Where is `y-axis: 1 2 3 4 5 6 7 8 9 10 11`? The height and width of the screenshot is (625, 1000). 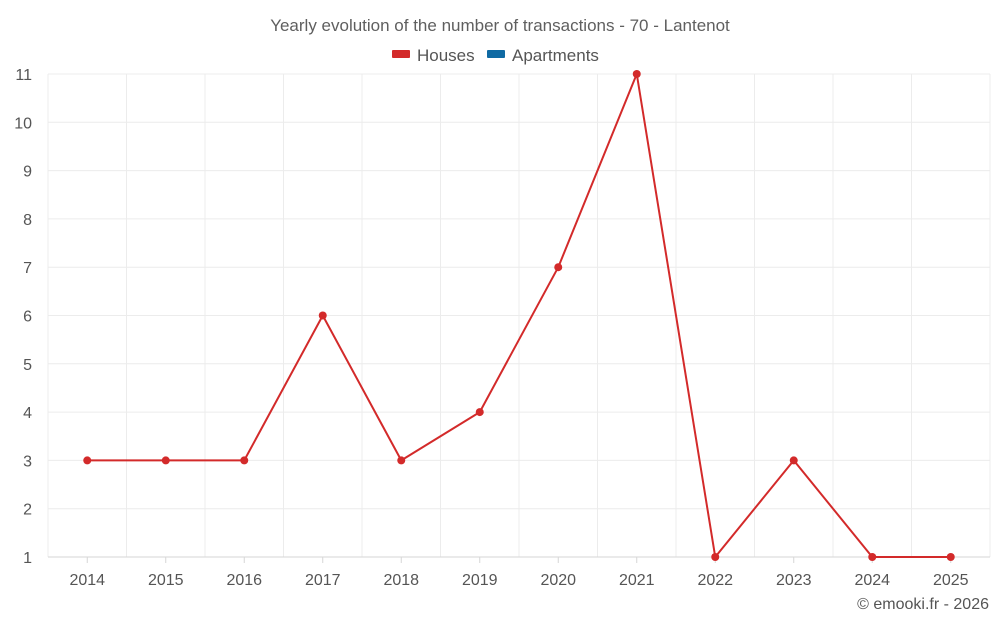
y-axis: 1 2 3 4 5 6 7 8 9 10 11 is located at coordinates (23, 317).